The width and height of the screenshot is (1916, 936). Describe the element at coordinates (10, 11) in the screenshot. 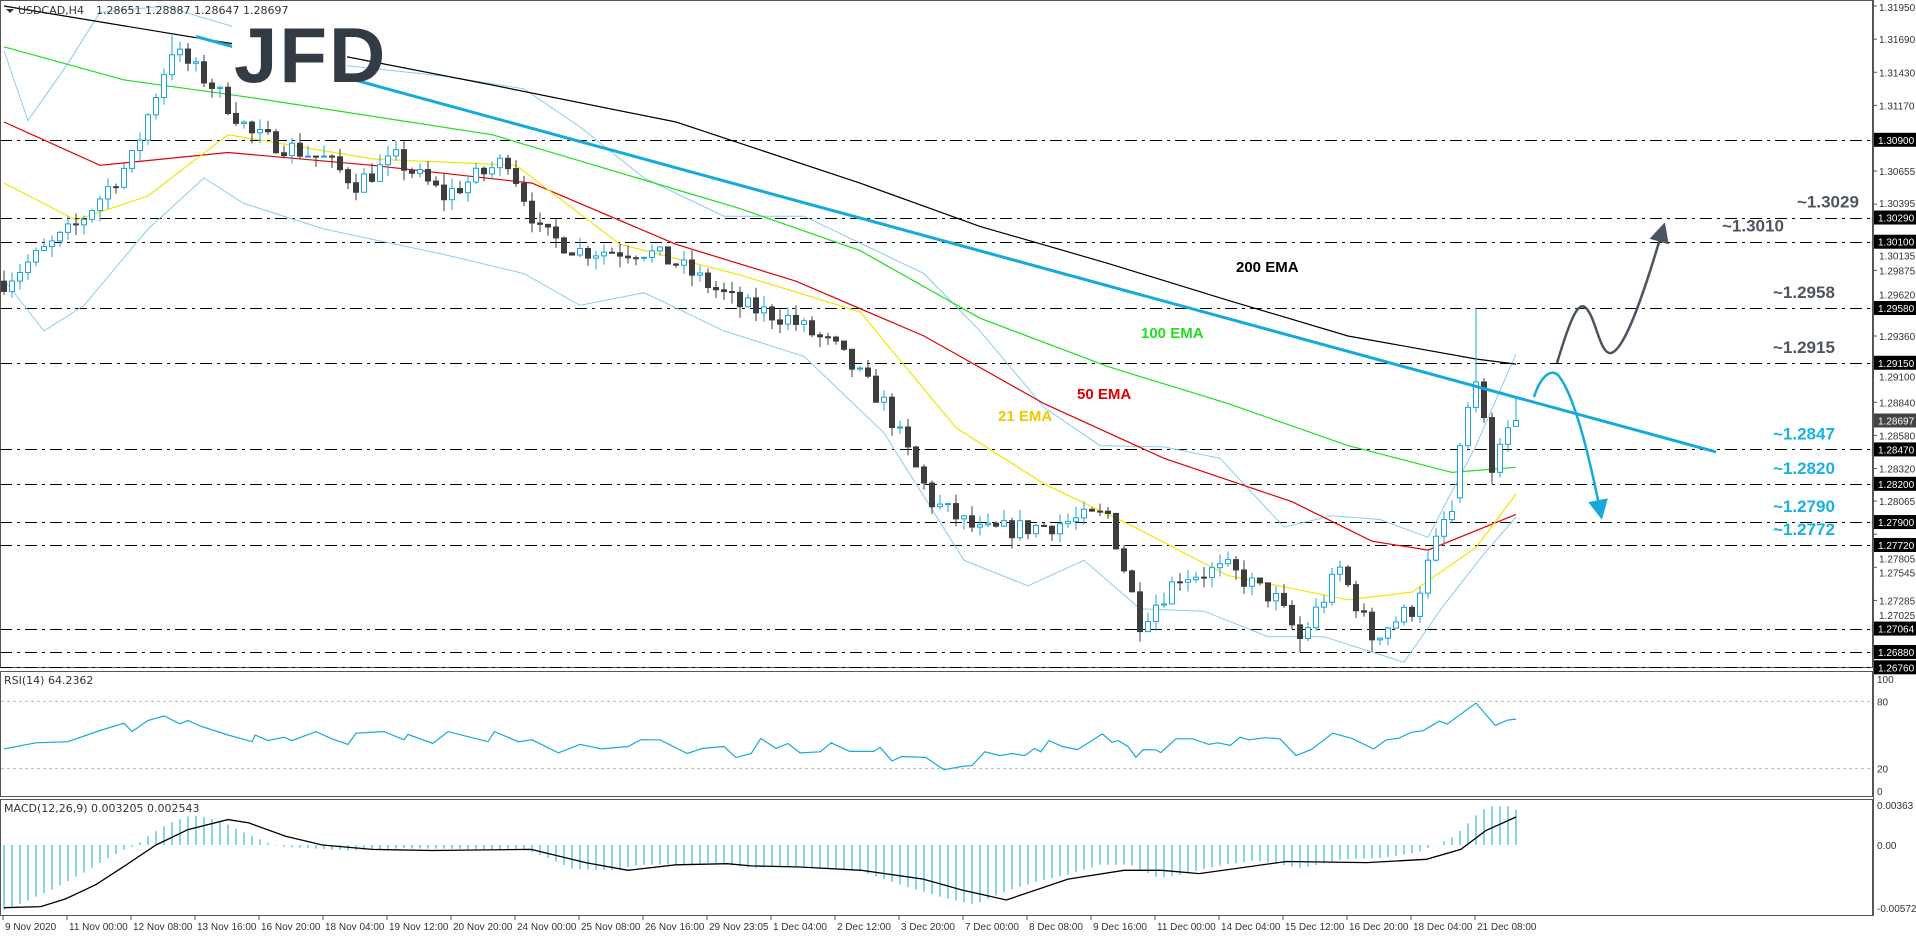

I see `symbol-menu-icon` at that location.